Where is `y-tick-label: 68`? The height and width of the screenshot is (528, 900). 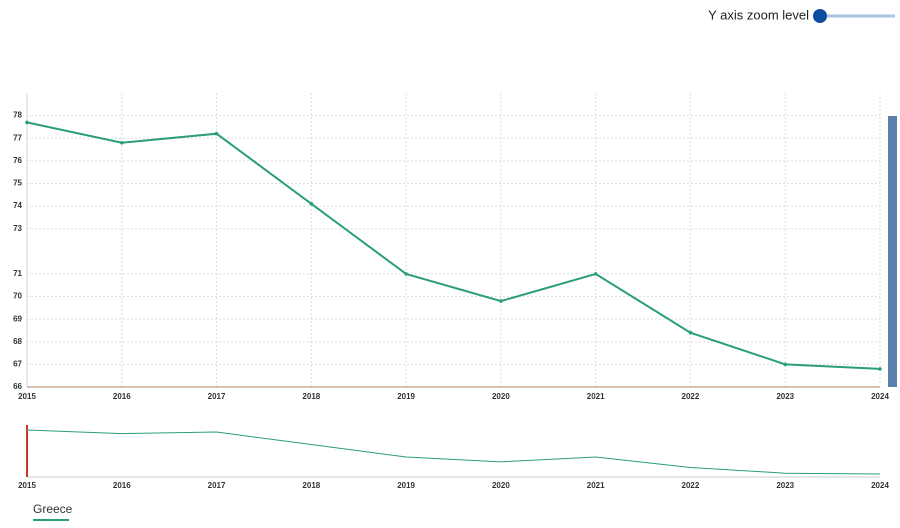 y-tick-label: 68 is located at coordinates (17, 341).